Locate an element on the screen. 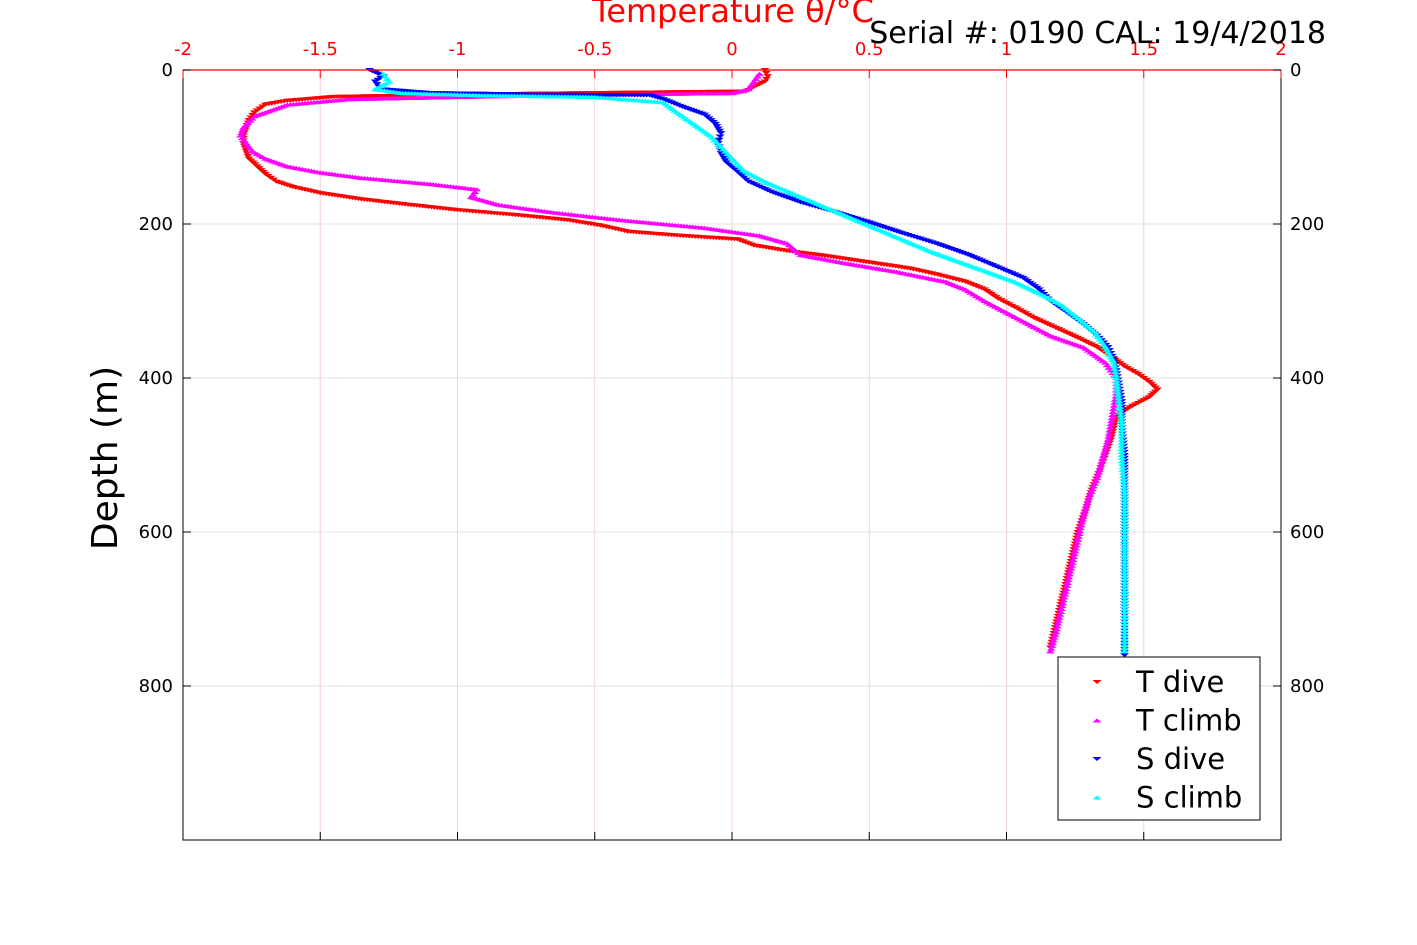 The height and width of the screenshot is (945, 1417). x-tick-label: 0.5 is located at coordinates (869, 49).